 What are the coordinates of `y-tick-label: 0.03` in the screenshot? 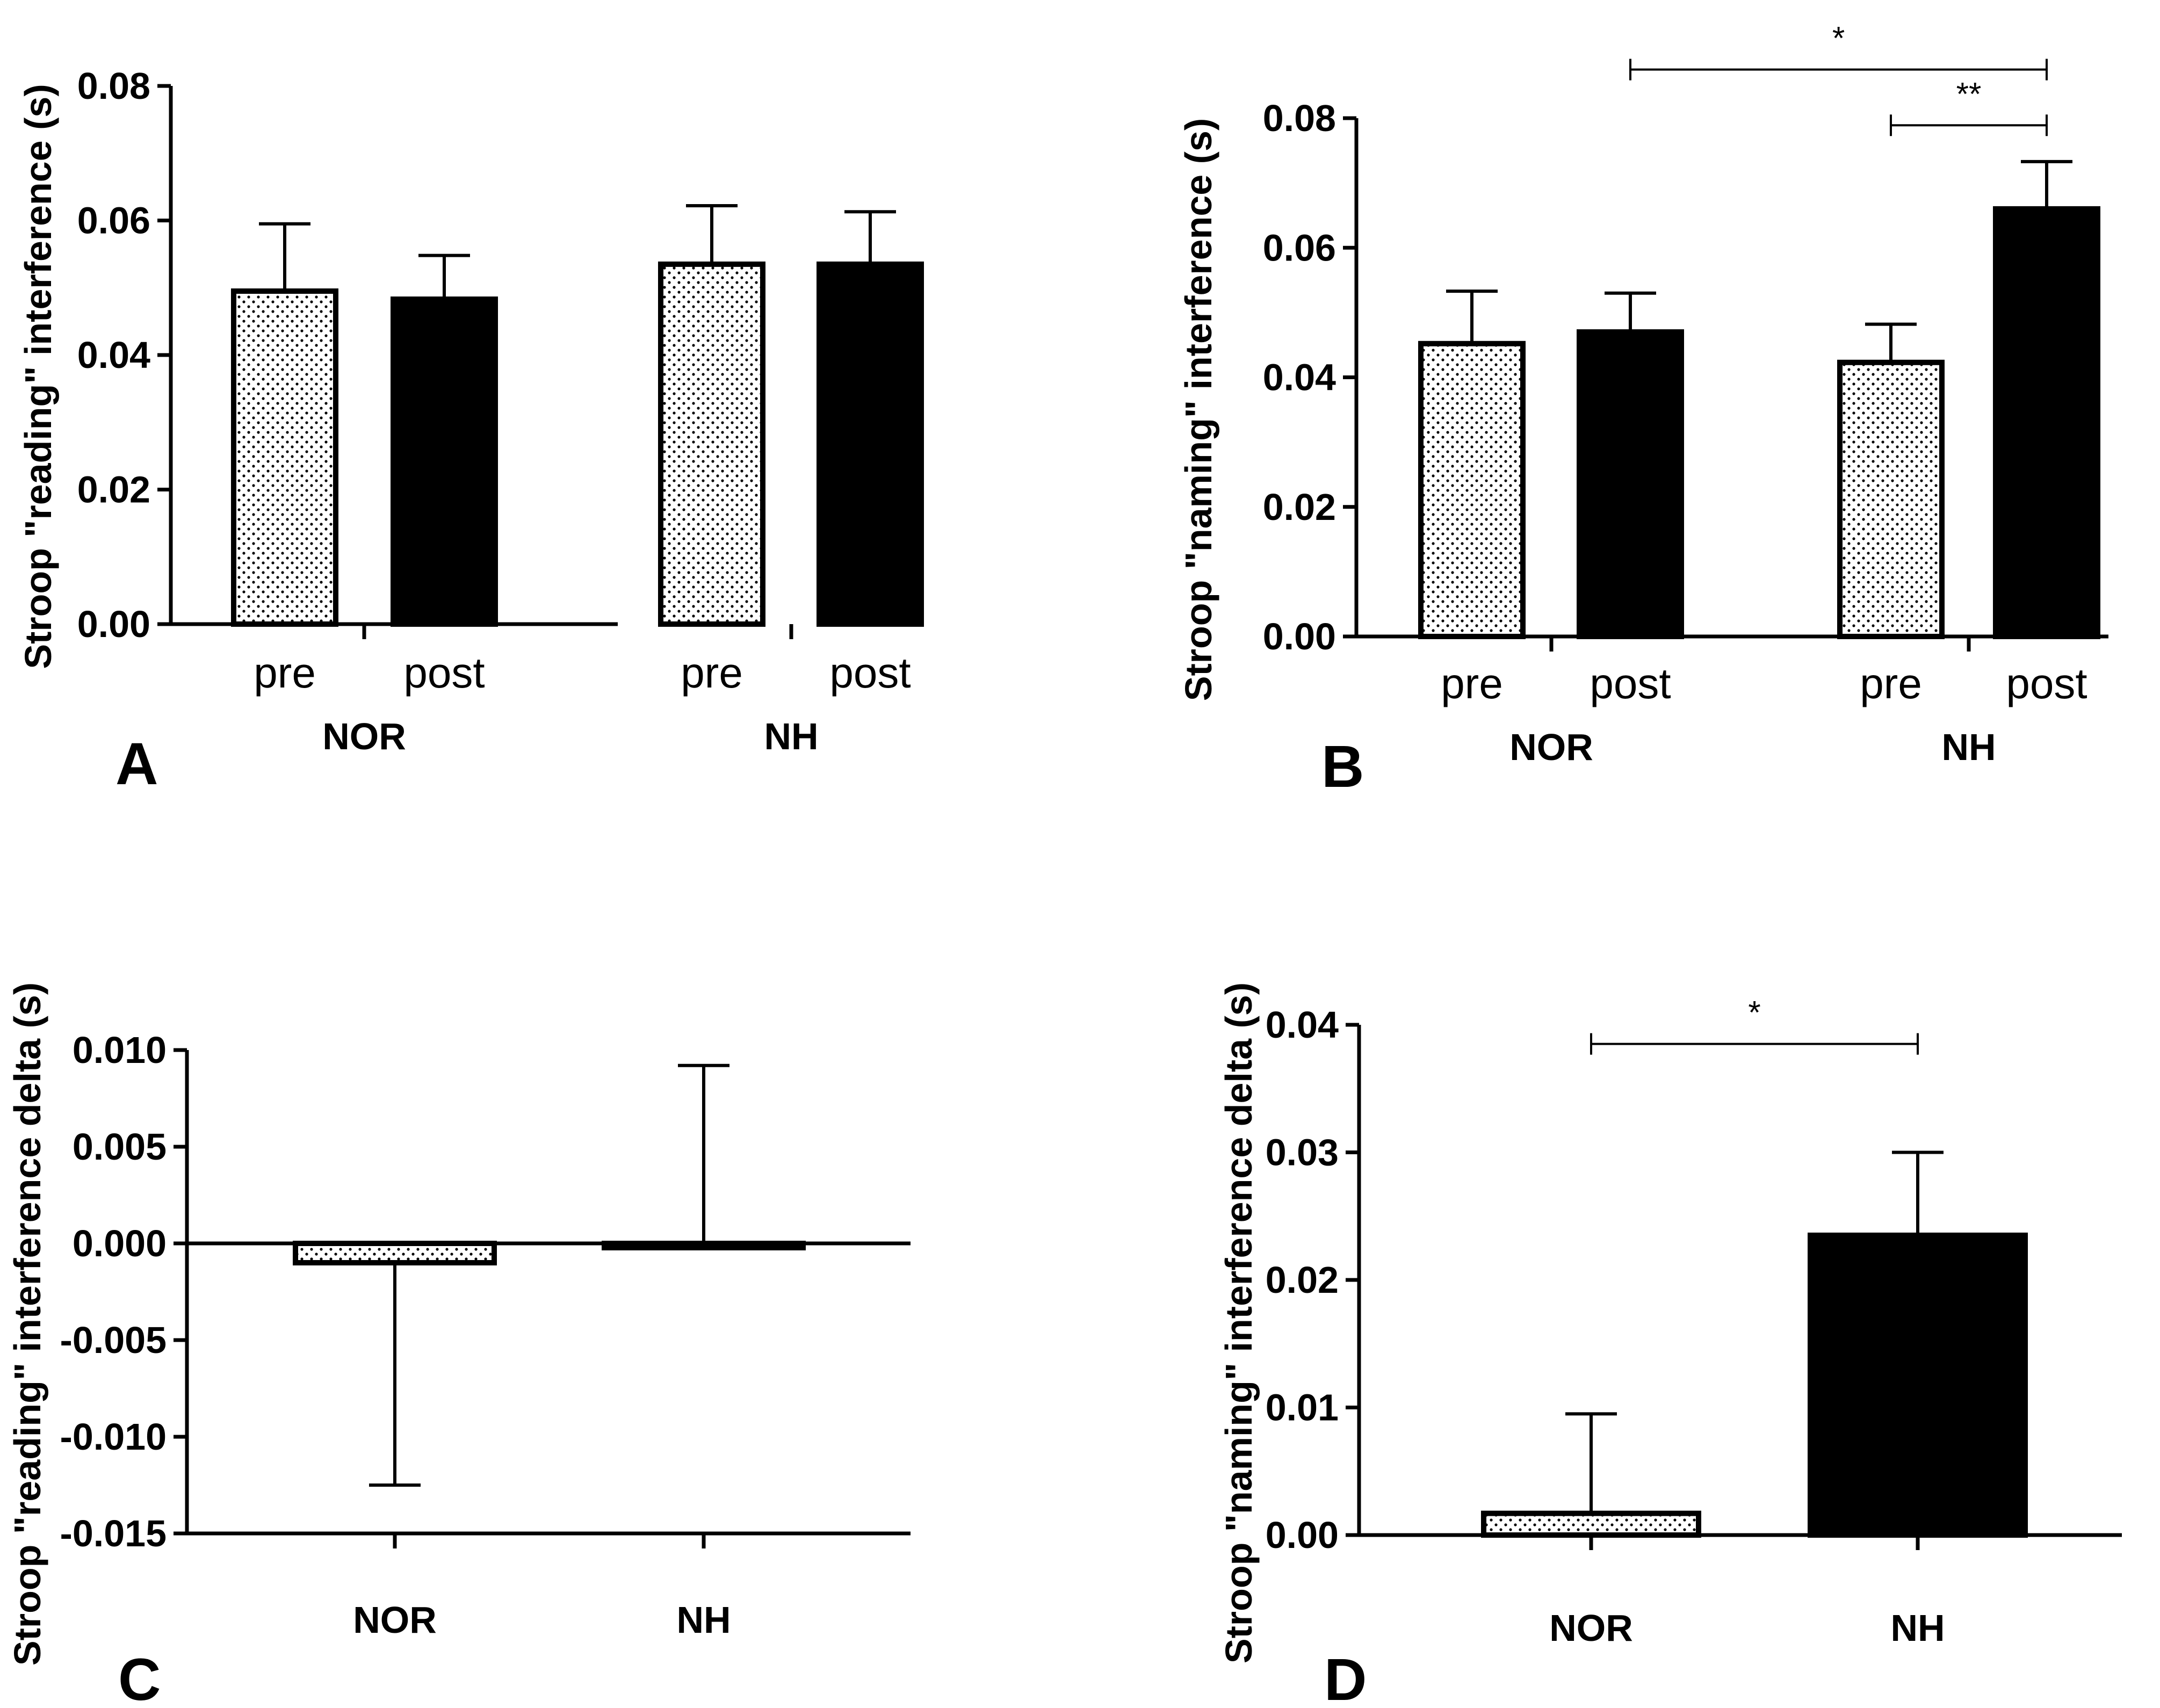 It's located at (1302, 1153).